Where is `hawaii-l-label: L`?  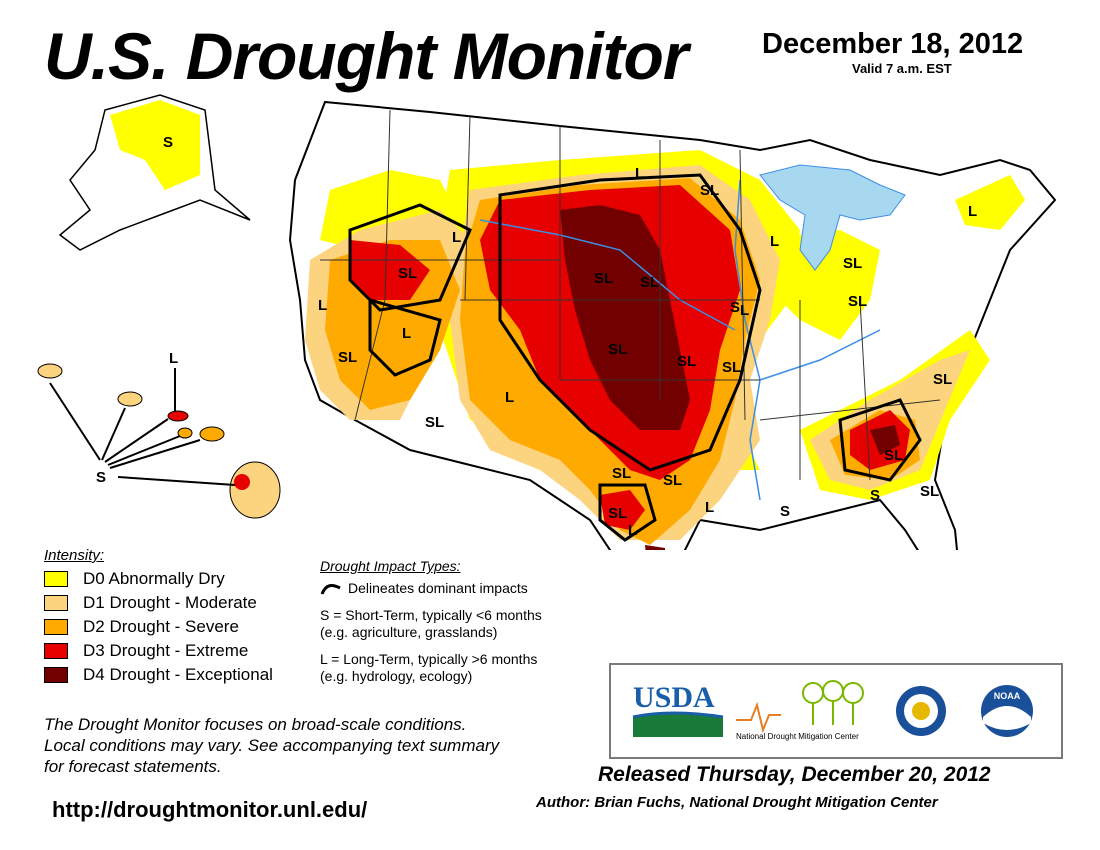
hawaii-l-label: L is located at coordinates (173, 358).